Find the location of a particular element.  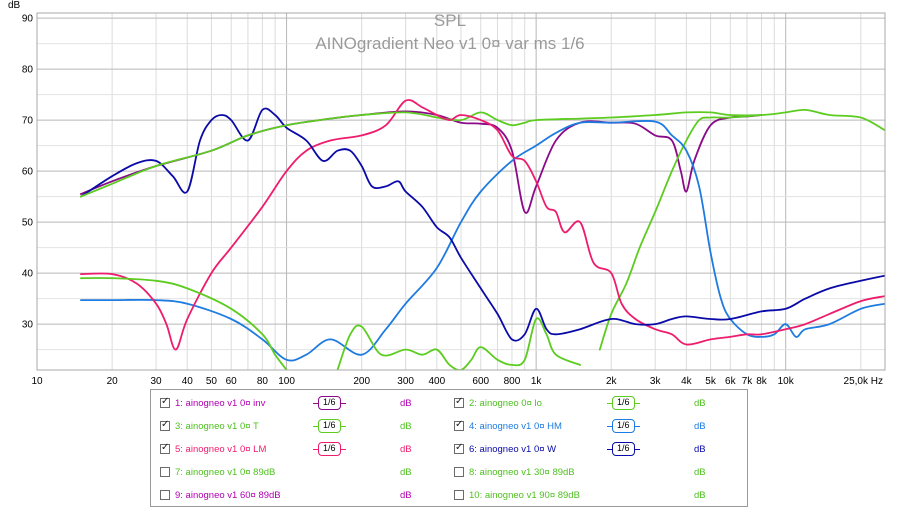

legend-item-5: 5: ainogneo v1 0¤ LM is located at coordinates (213, 449).